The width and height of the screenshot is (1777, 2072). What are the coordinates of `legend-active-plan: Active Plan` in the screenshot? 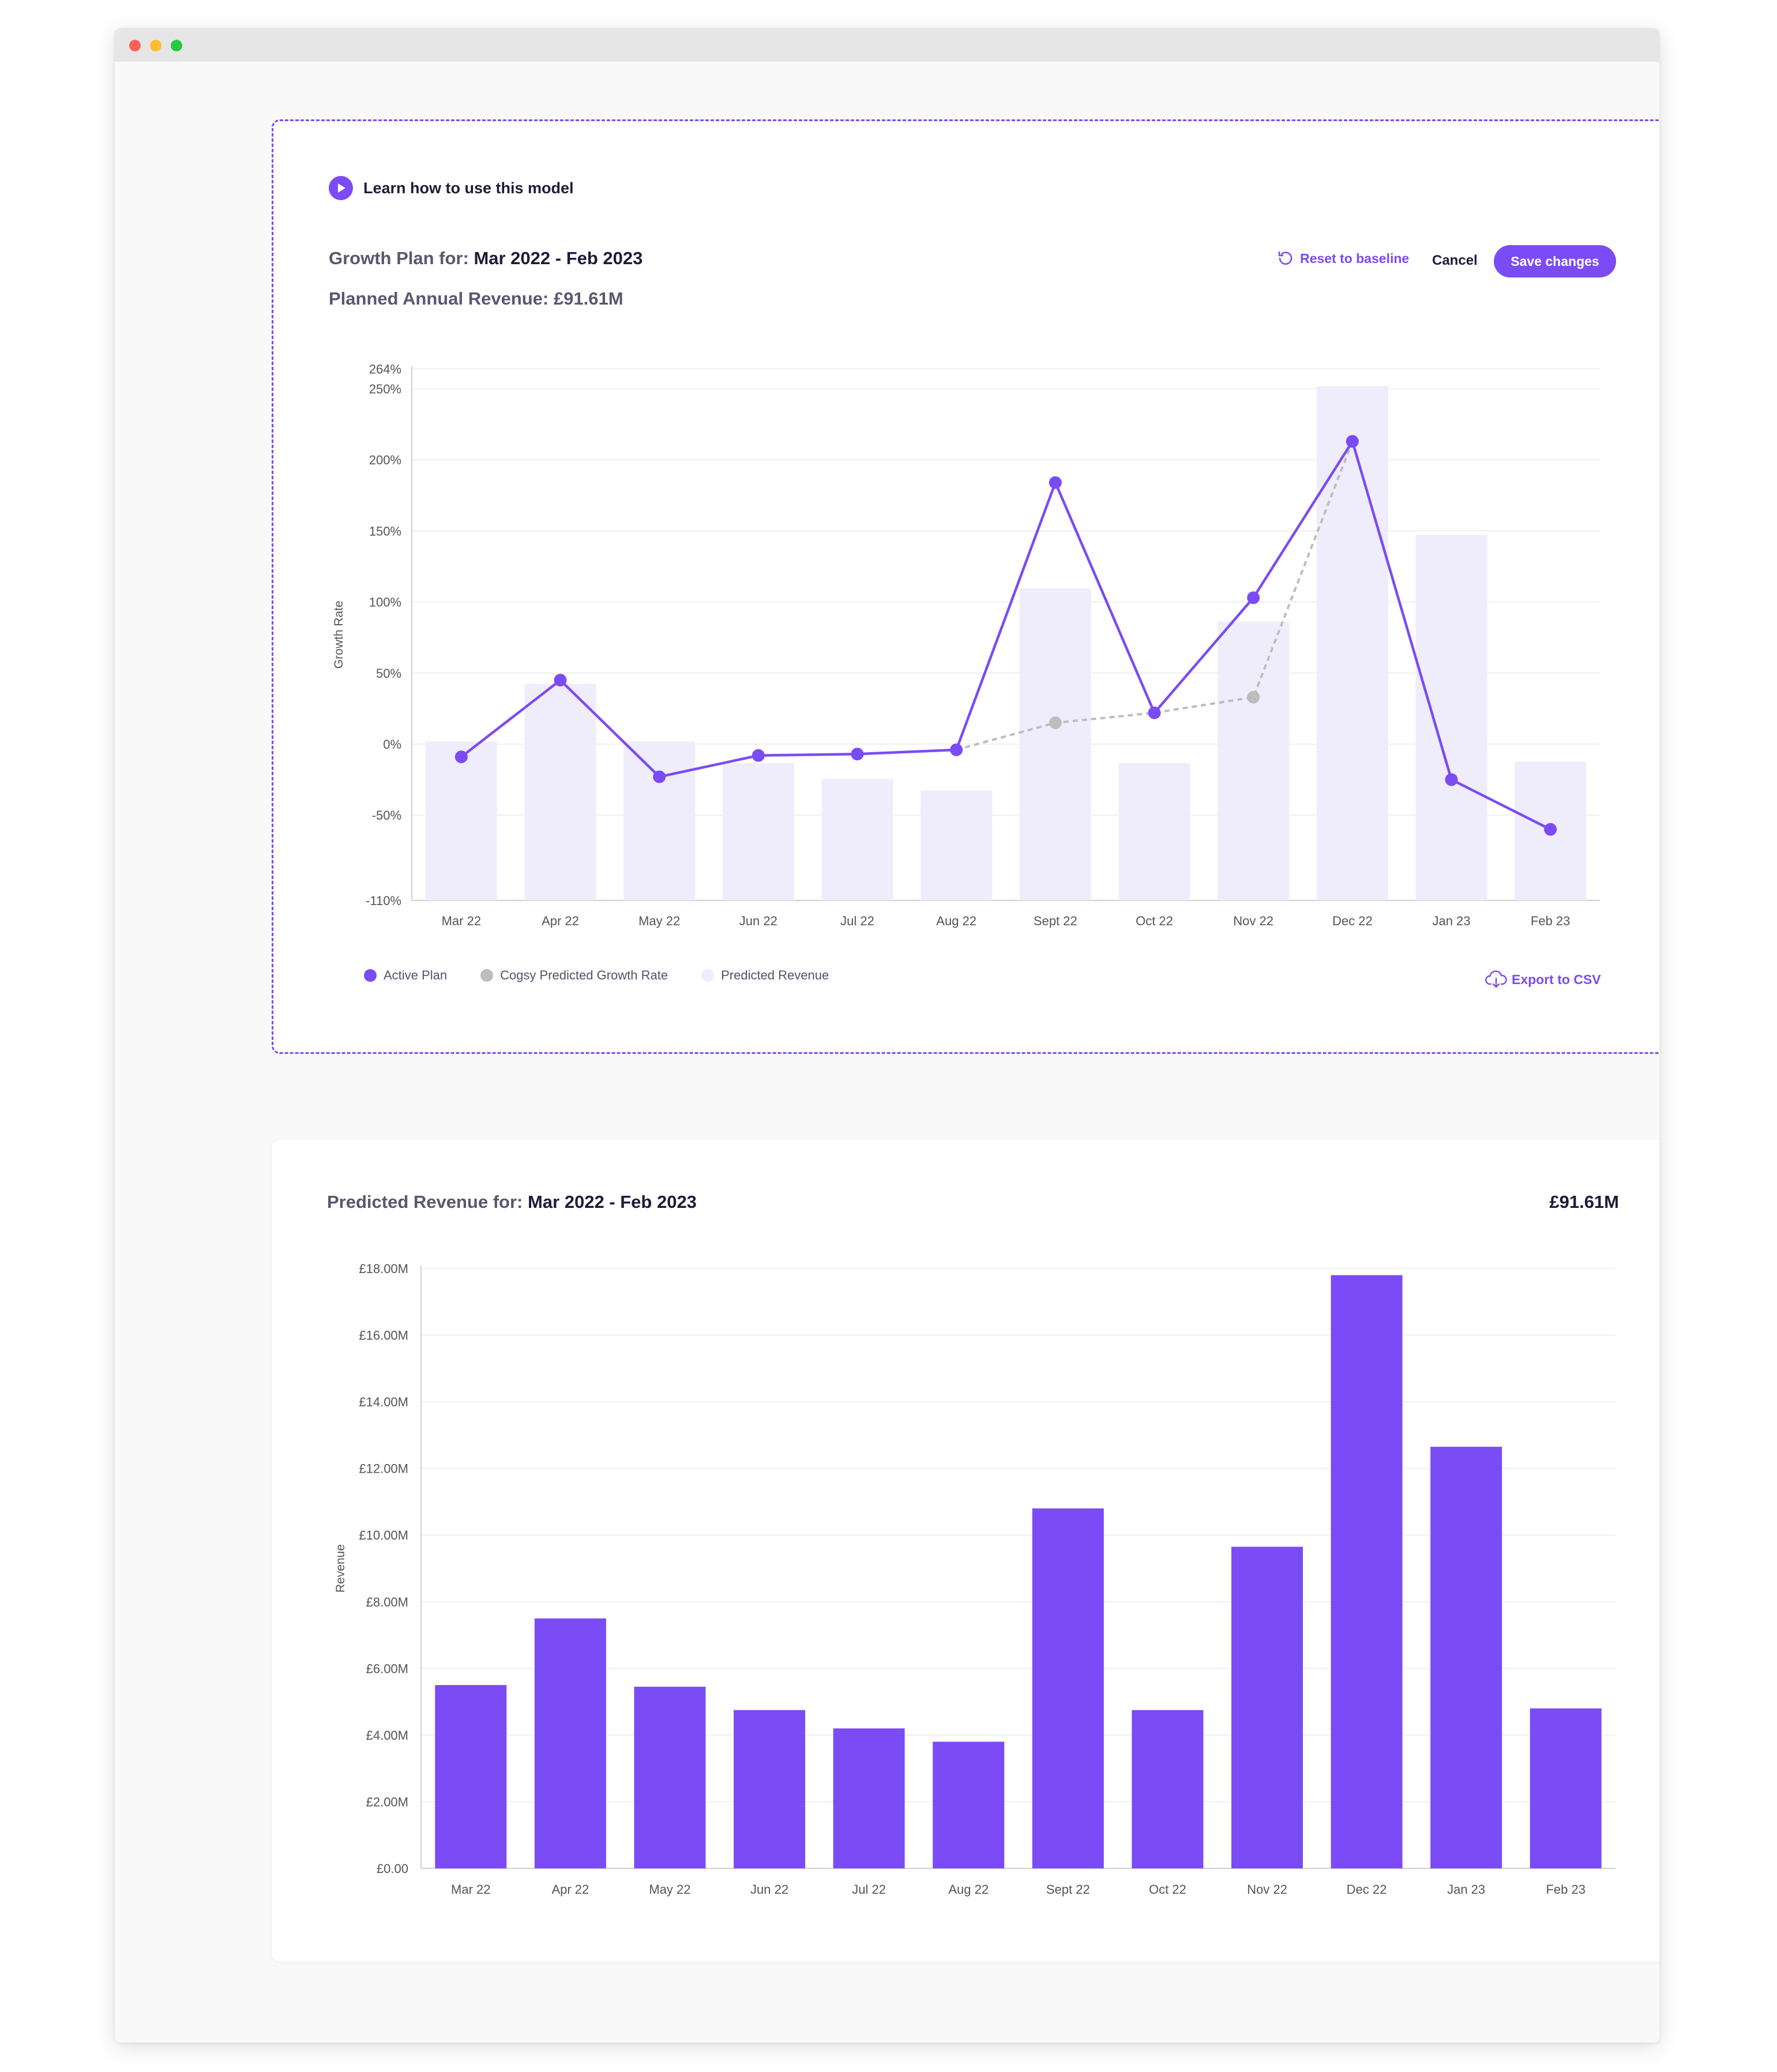 It's located at (405, 975).